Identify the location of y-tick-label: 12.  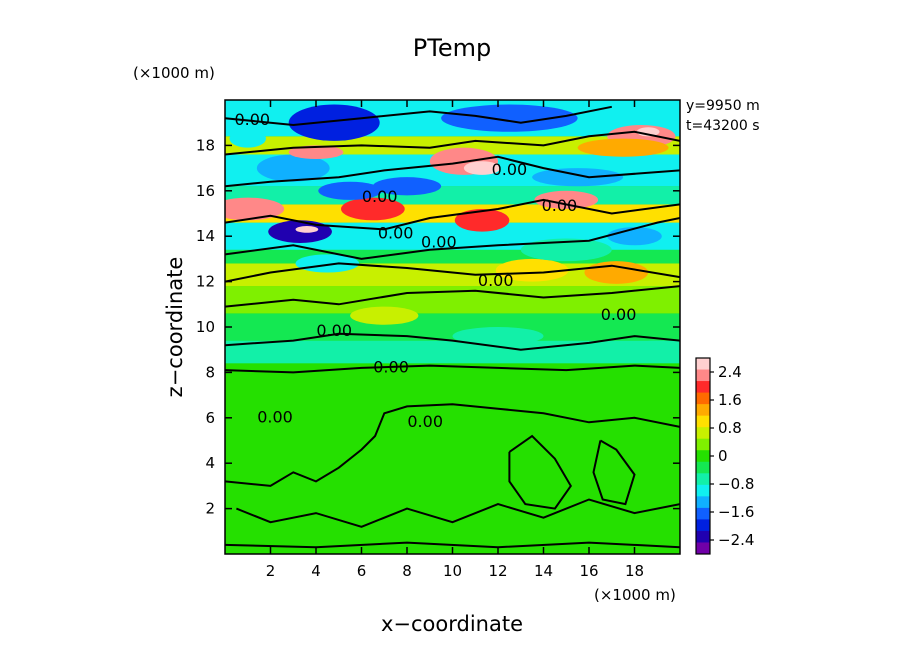
(205, 282).